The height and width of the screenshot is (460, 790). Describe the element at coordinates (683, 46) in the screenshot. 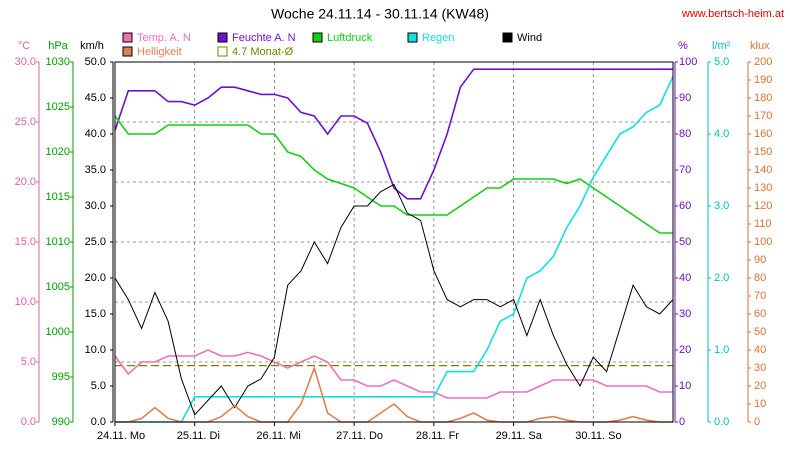

I see `axis-unit: %` at that location.